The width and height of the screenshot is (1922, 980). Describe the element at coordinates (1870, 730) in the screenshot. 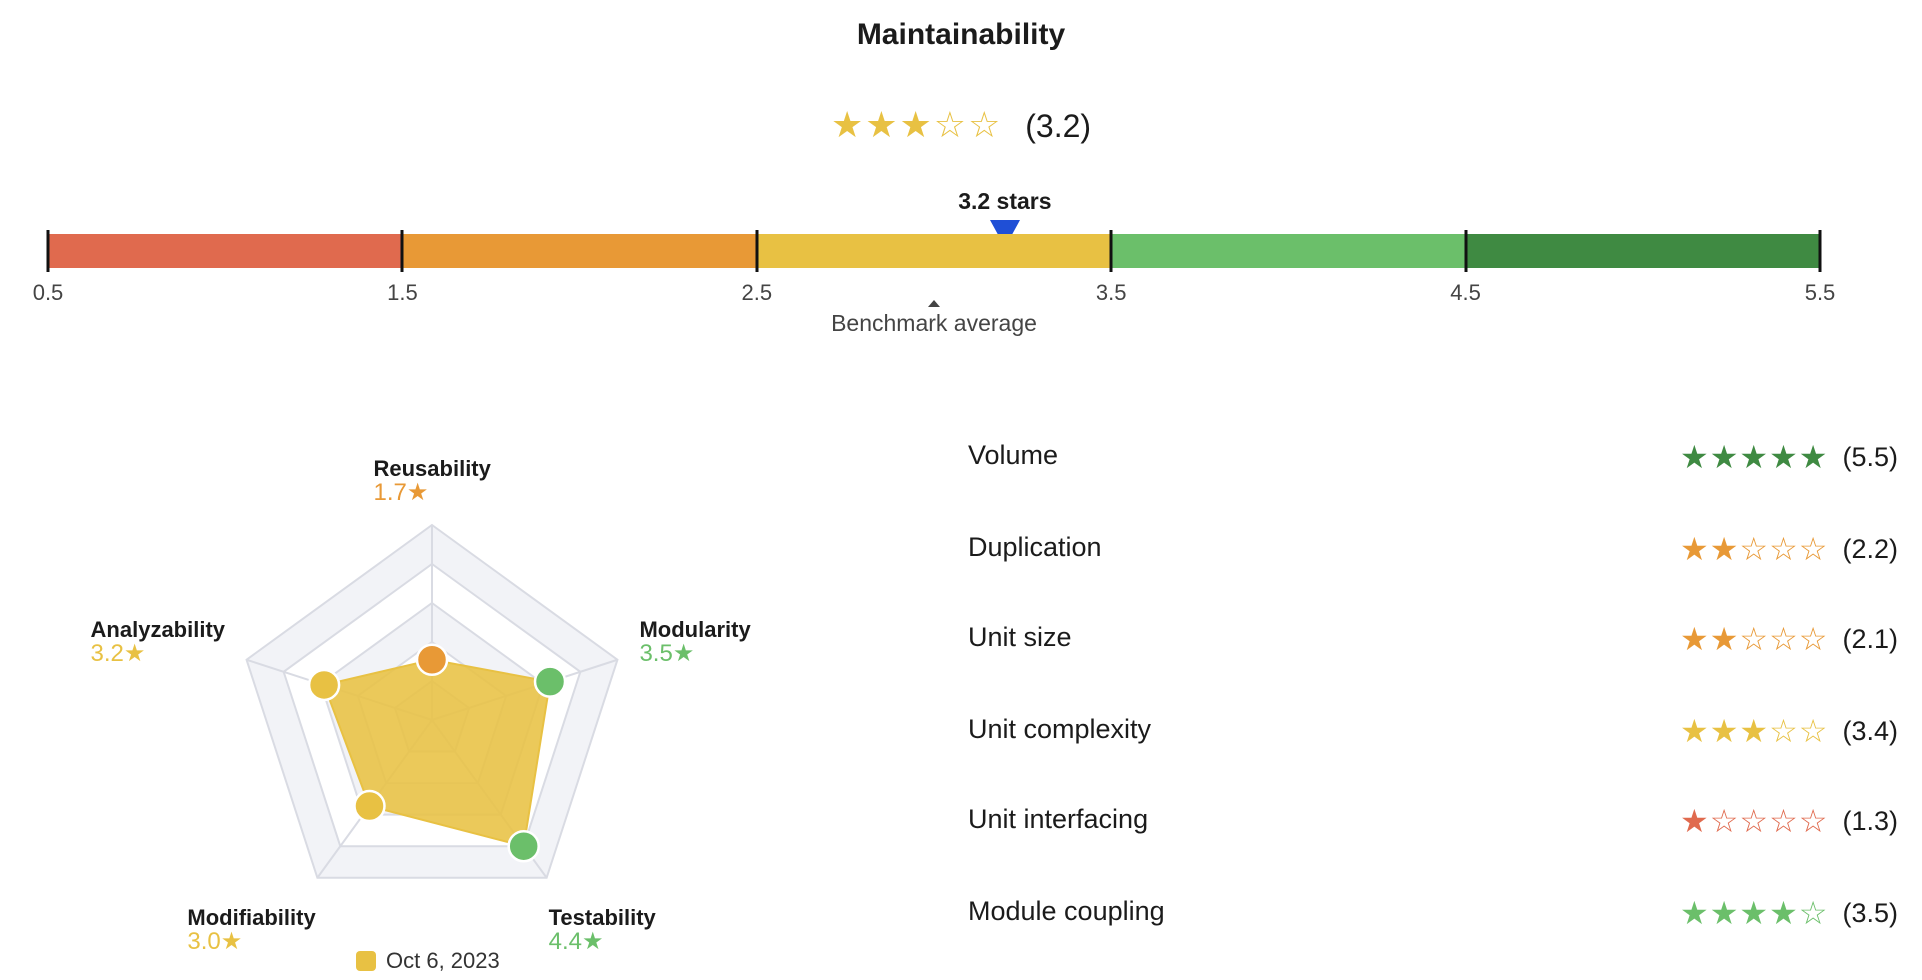

I see `metric-value: (3.4)` at that location.